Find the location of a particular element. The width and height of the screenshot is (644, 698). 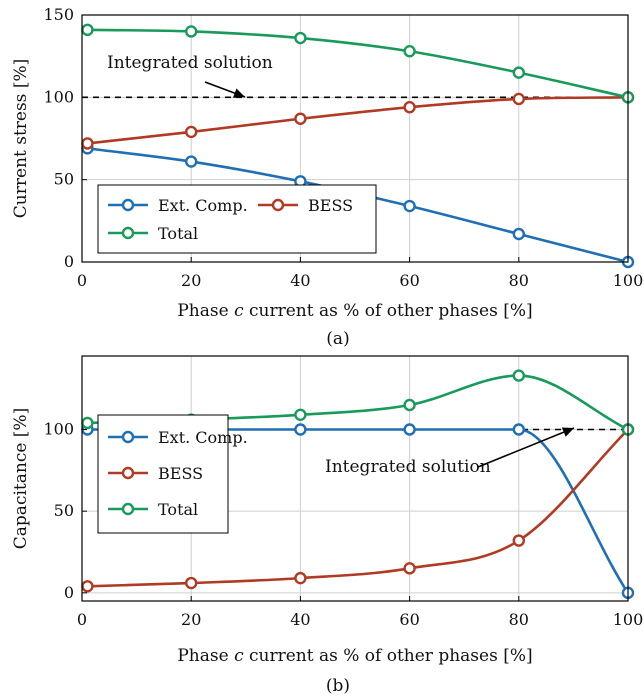

legend-box is located at coordinates (237, 219).